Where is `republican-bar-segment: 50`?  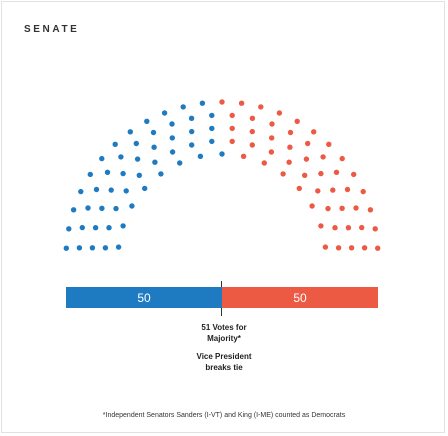 republican-bar-segment: 50 is located at coordinates (300, 297).